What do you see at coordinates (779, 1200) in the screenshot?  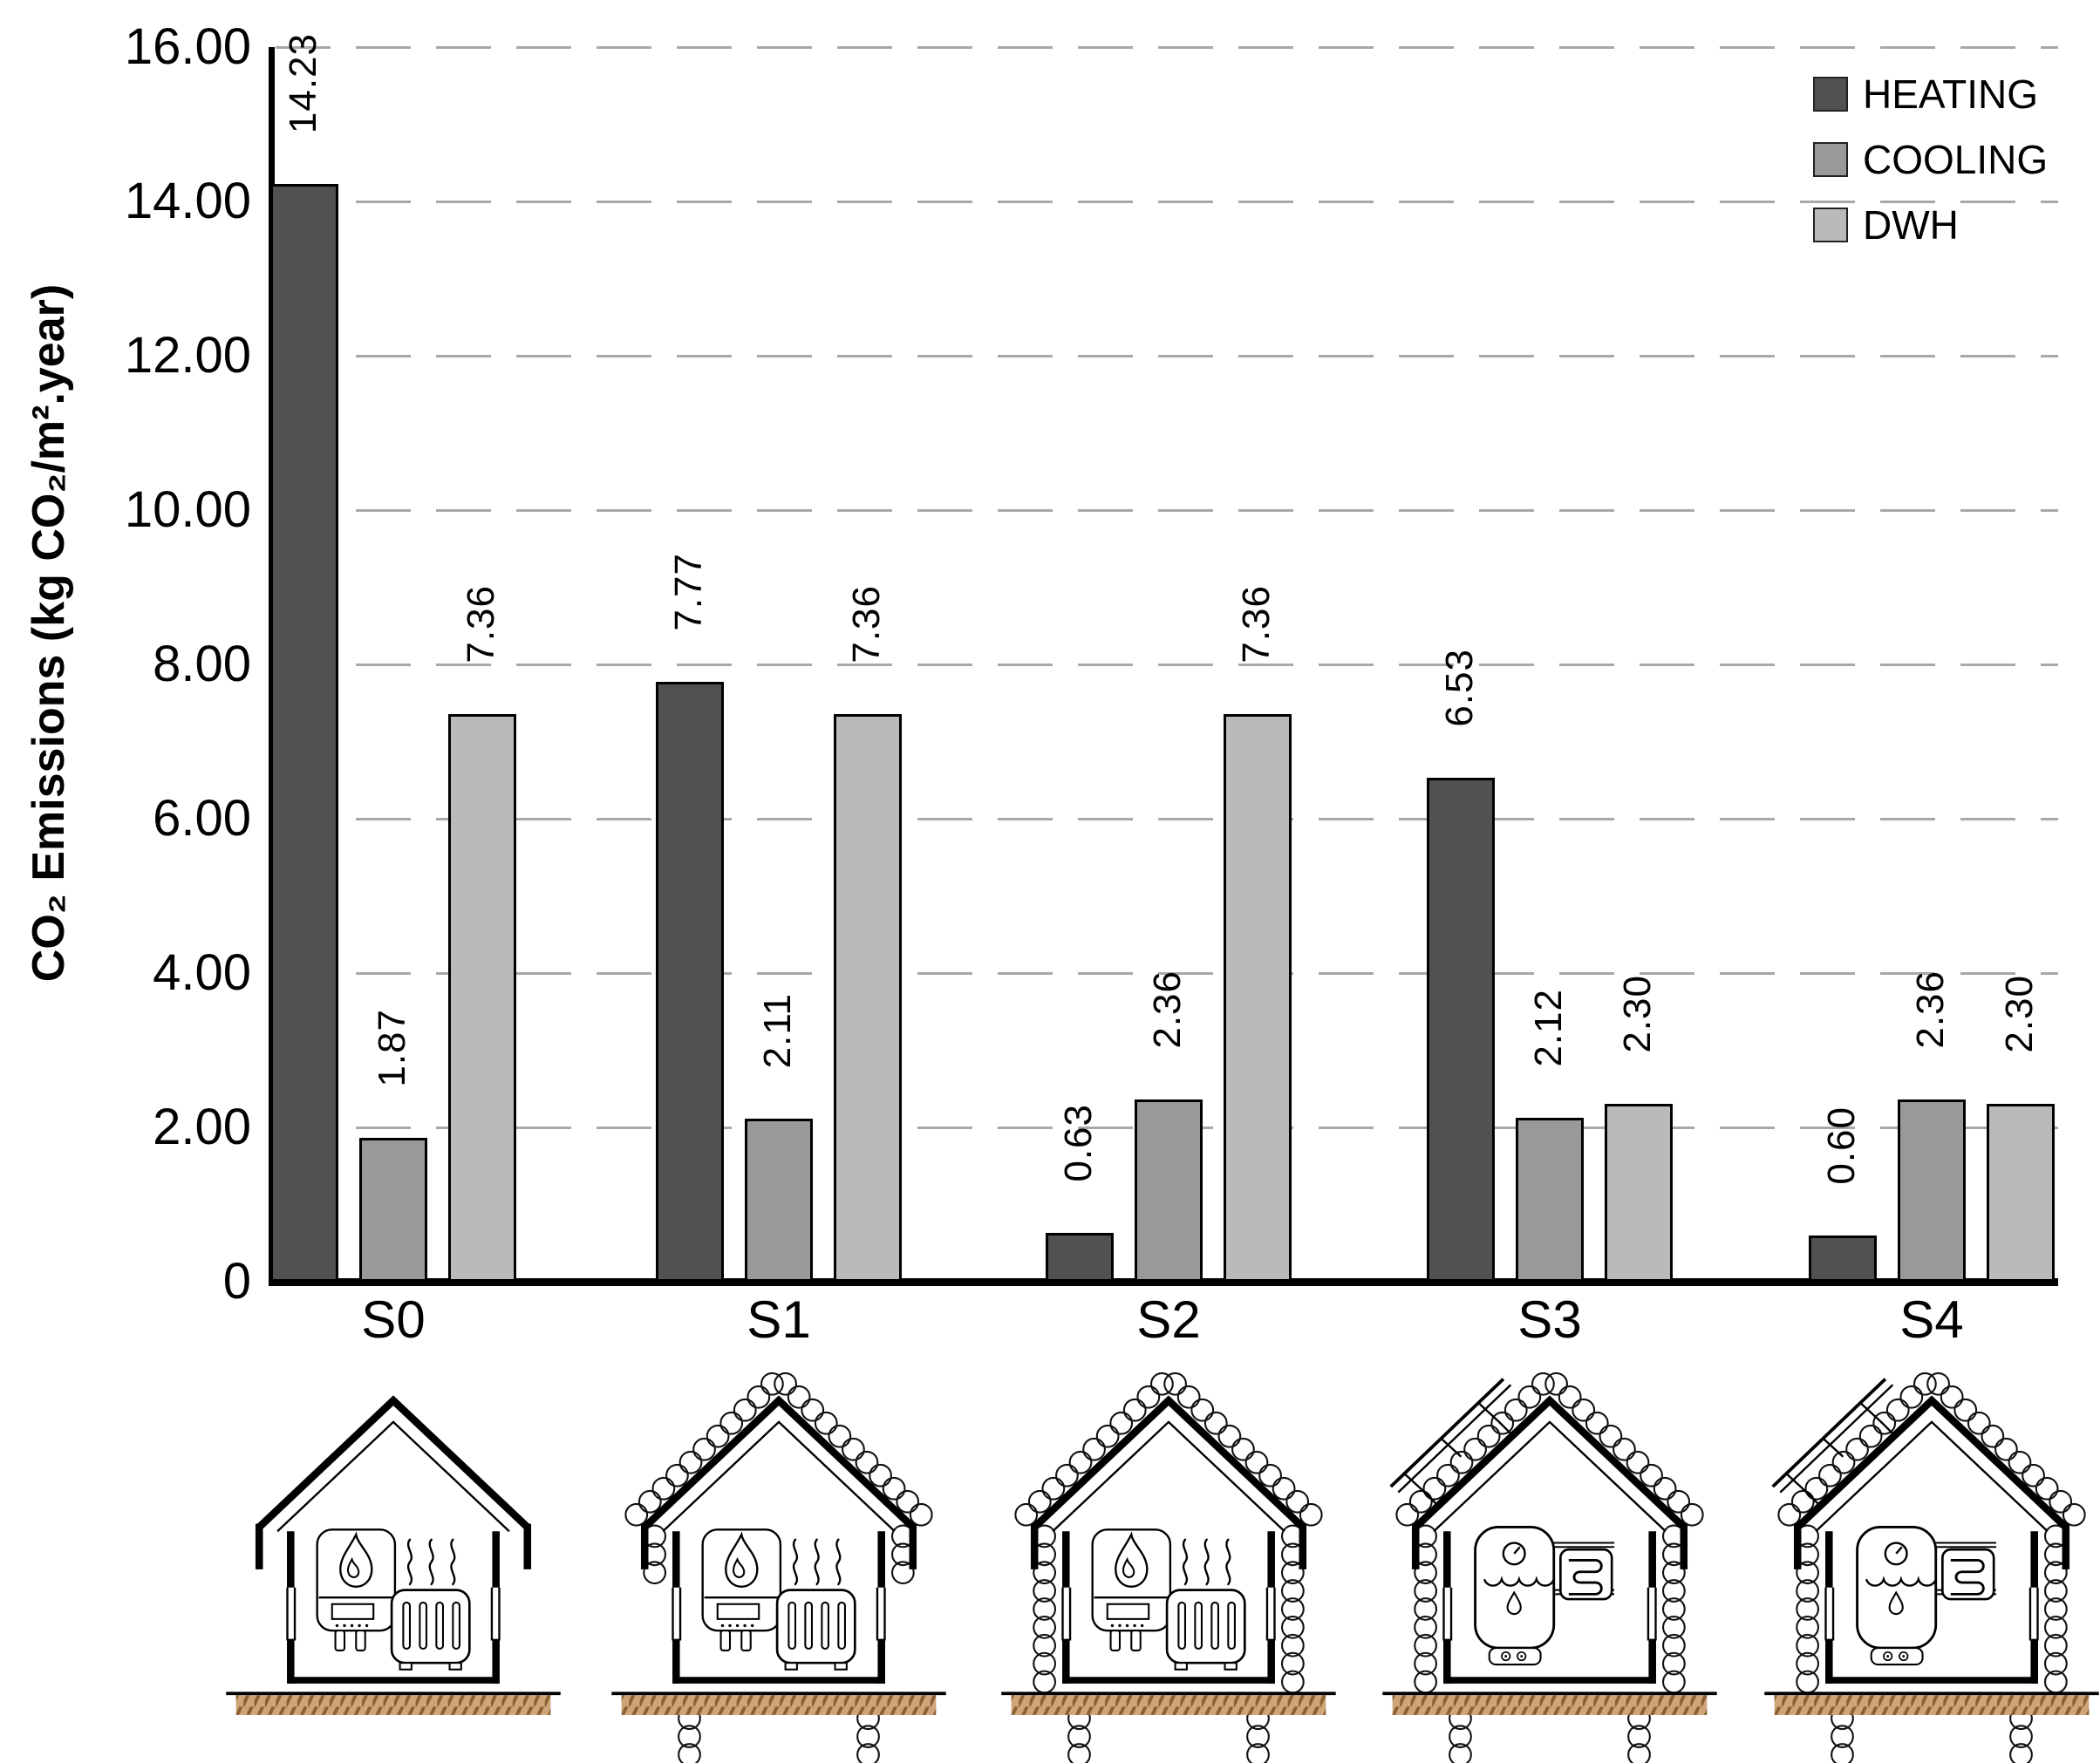 I see `bar-cooling-s1` at bounding box center [779, 1200].